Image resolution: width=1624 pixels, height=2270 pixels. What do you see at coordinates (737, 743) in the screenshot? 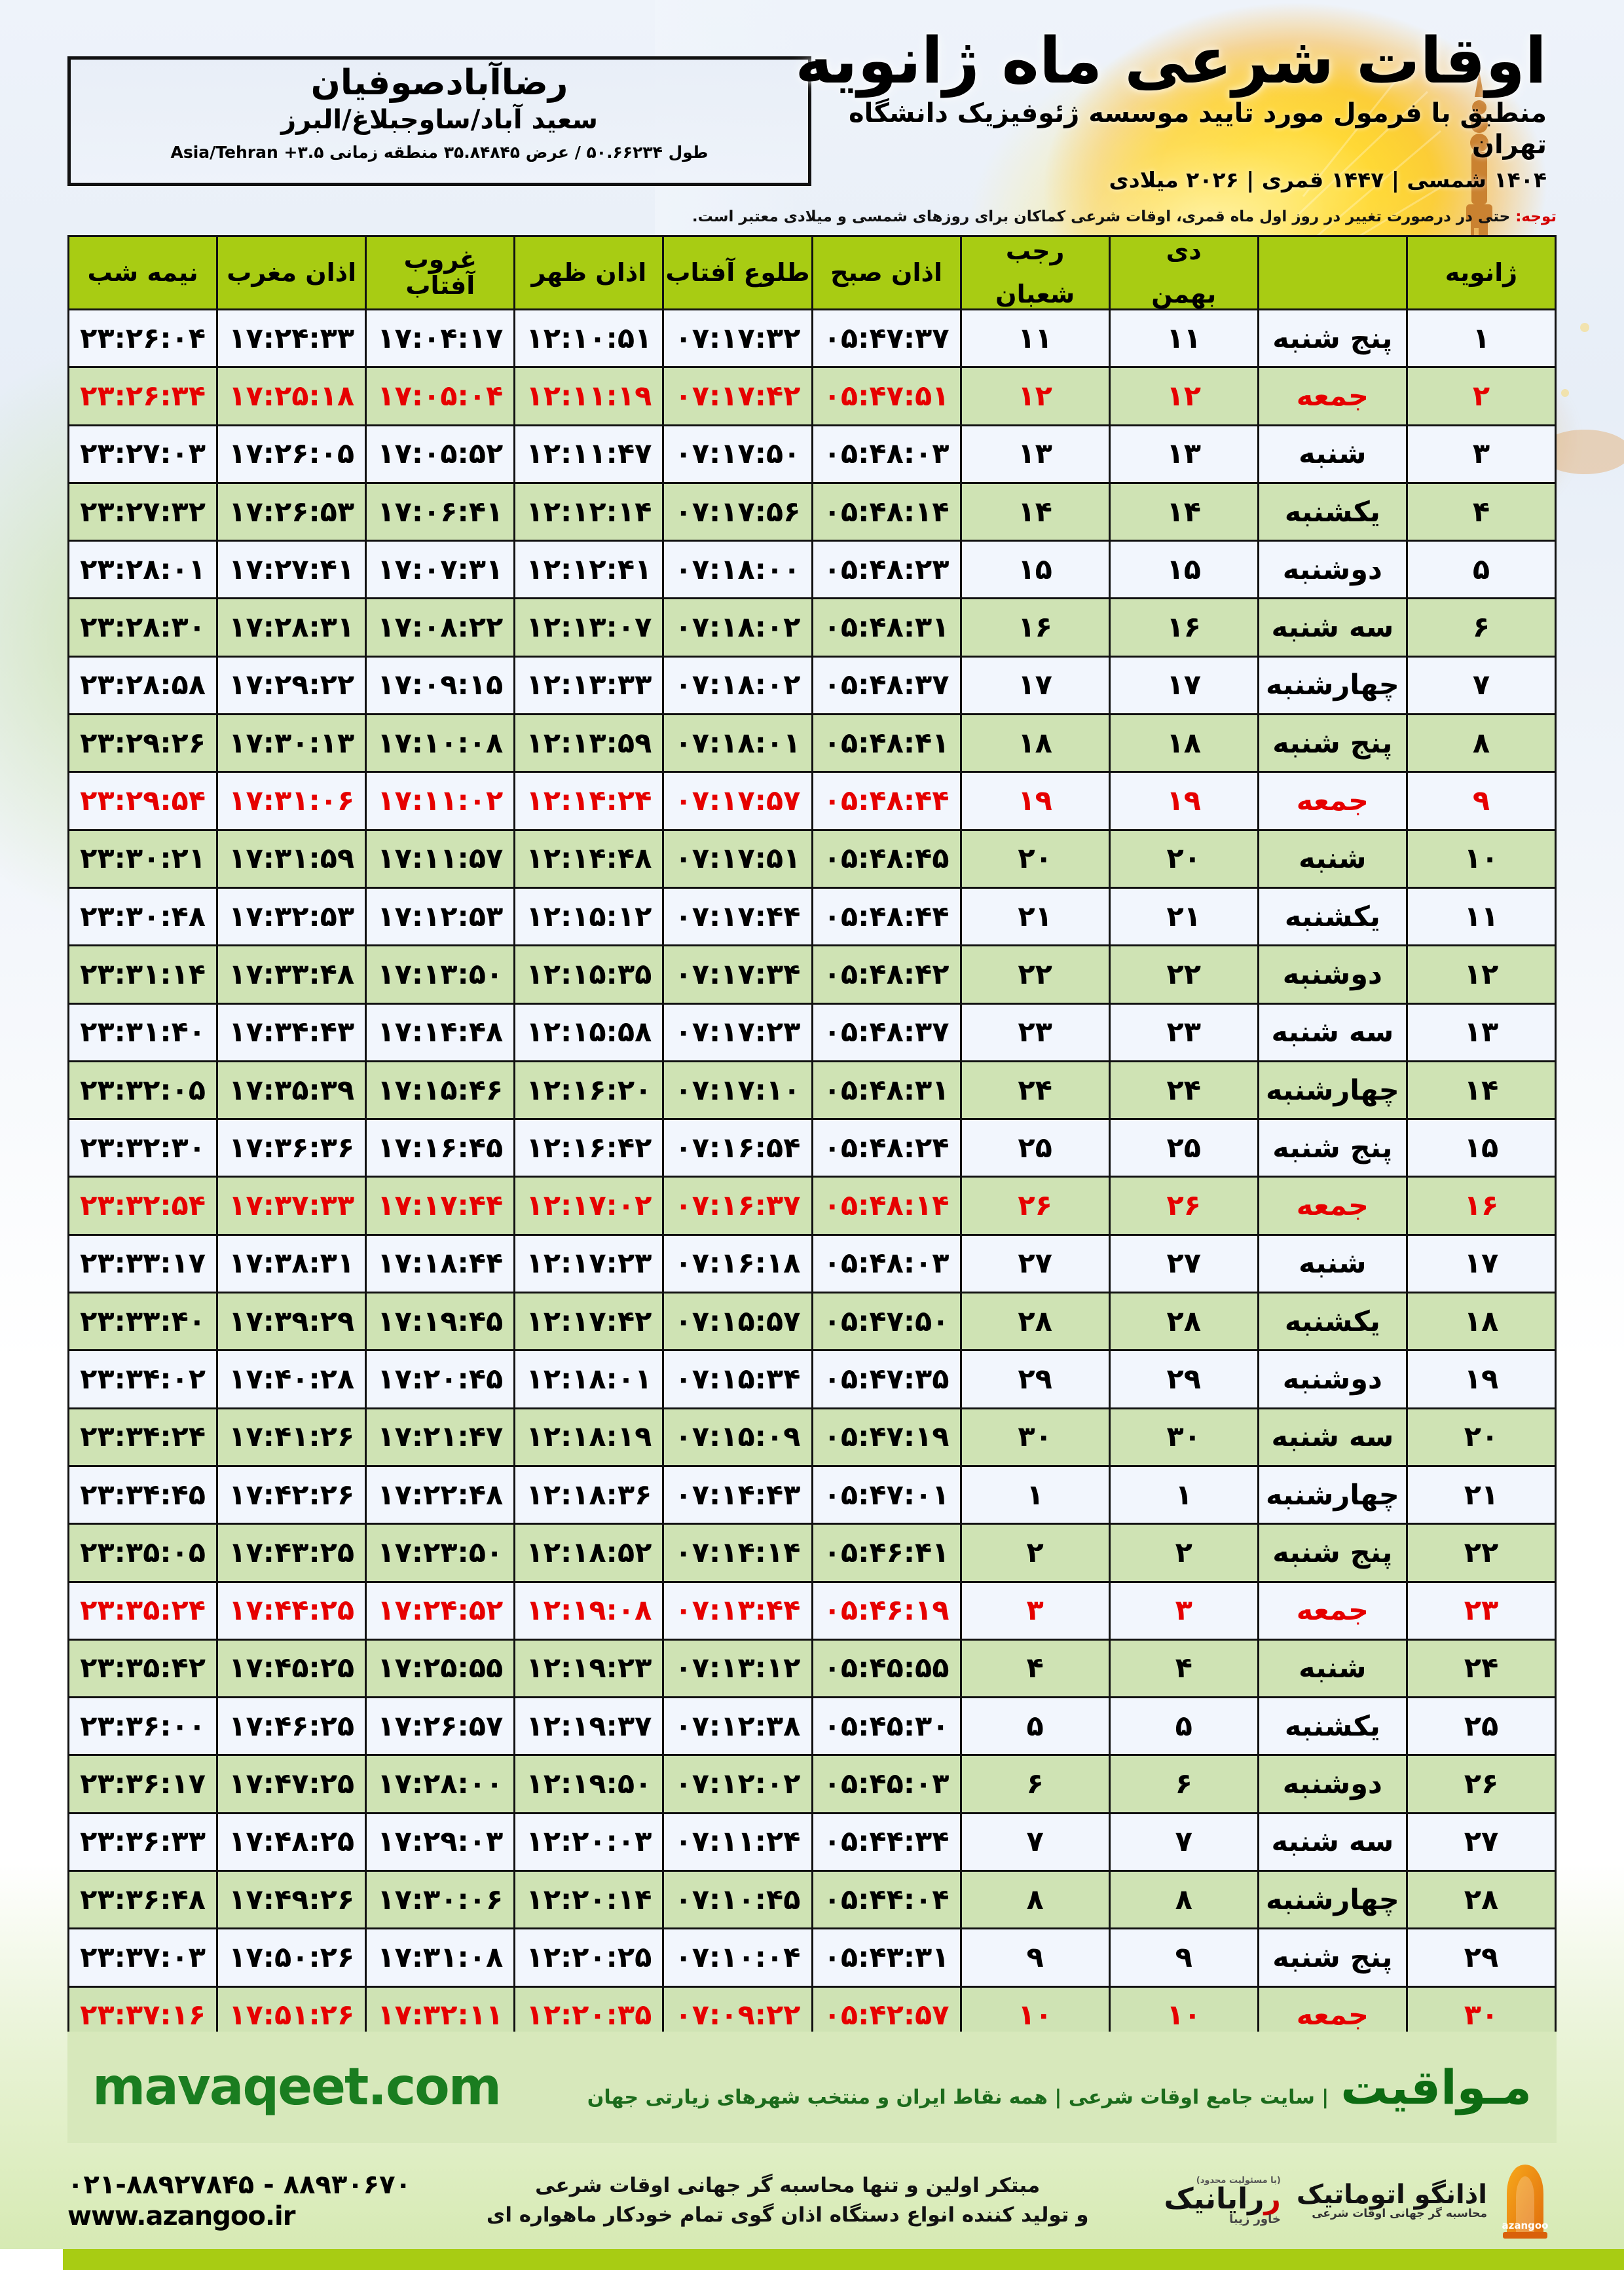
I see `cell-sunrise-time: ۰۷:۱۸:۰۱` at bounding box center [737, 743].